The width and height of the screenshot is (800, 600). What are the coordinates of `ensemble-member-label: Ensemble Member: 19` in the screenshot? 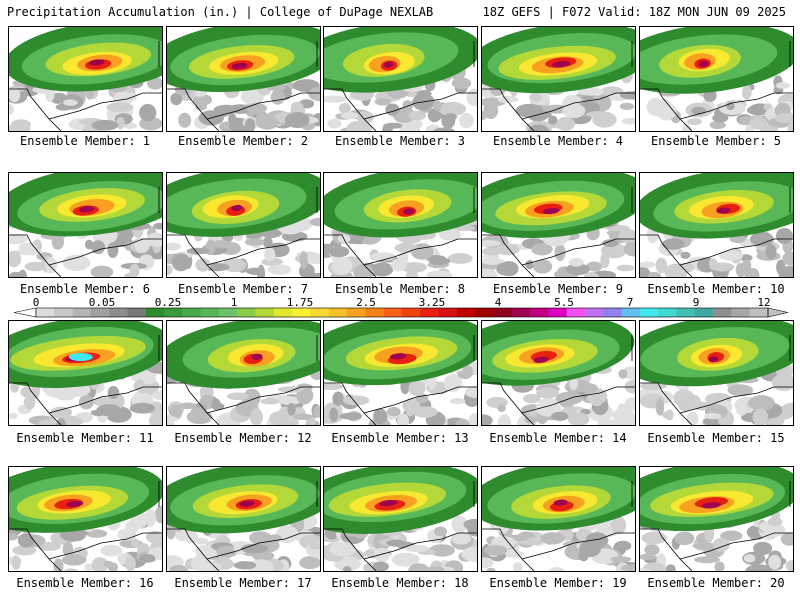 It's located at (558, 583).